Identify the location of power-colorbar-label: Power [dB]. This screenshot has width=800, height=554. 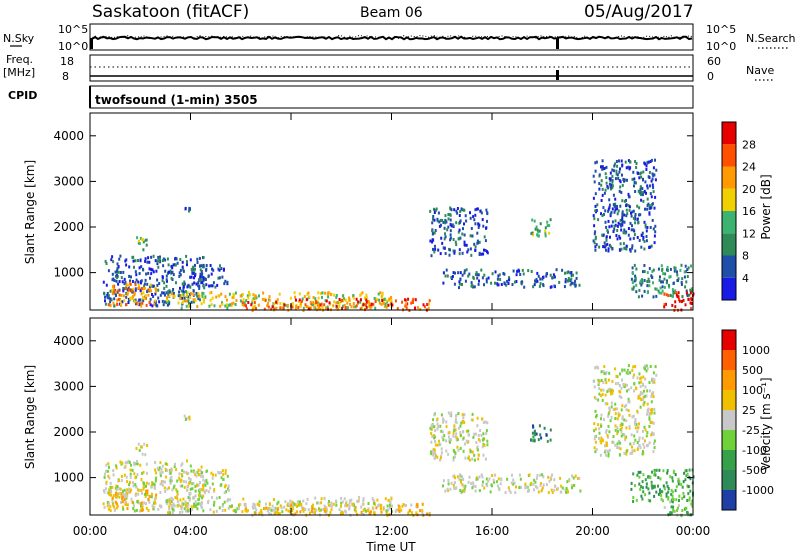
(766, 206).